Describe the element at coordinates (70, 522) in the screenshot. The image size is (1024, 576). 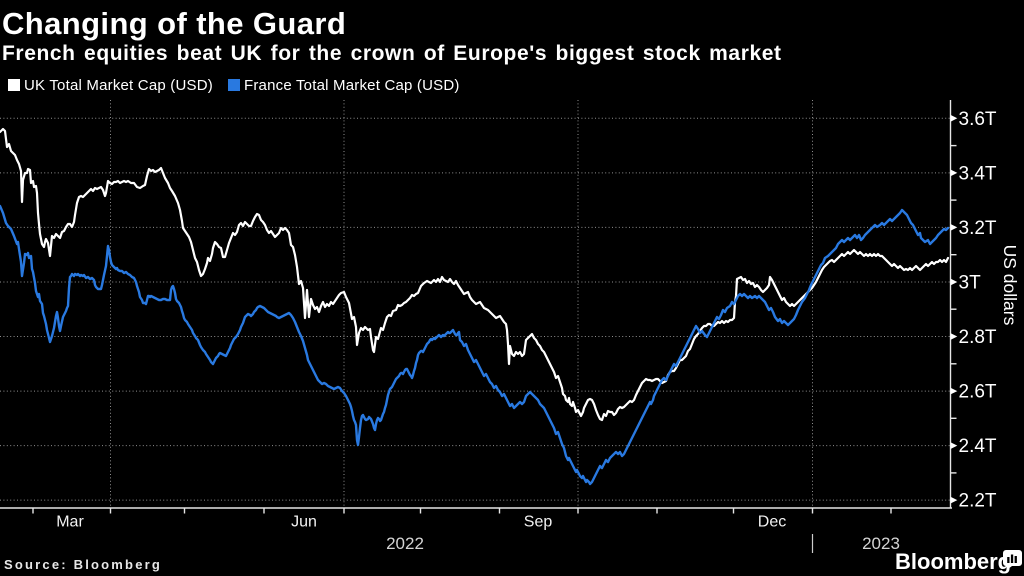
I see `svg-text: Mar` at that location.